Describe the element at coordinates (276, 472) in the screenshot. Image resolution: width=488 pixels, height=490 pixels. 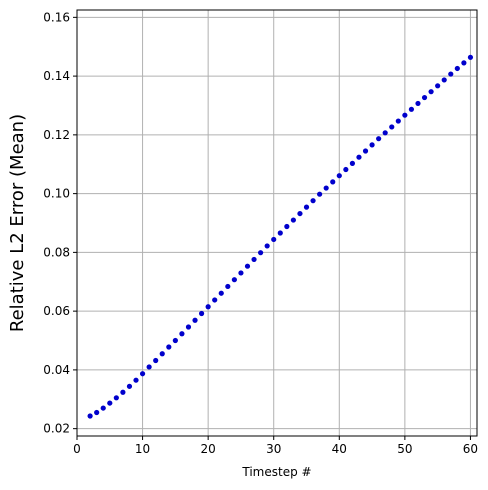
I see `x-axis-label: Timestep #` at that location.